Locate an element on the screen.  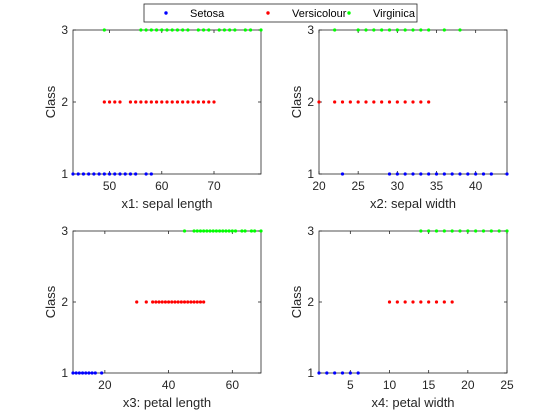
legend-label: Setosa is located at coordinates (207, 14).